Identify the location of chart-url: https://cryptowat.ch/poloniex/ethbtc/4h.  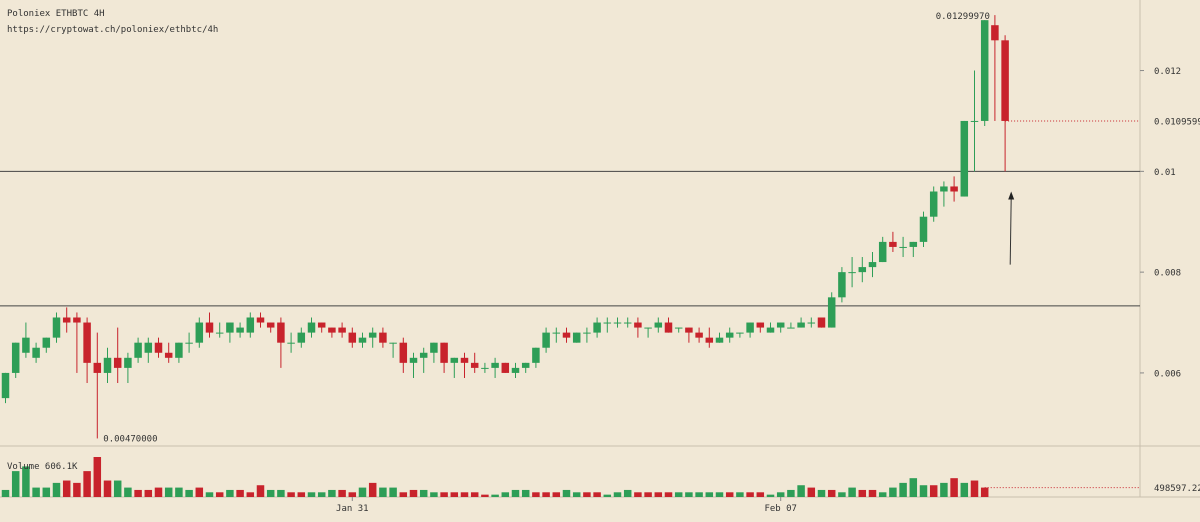
(113, 30).